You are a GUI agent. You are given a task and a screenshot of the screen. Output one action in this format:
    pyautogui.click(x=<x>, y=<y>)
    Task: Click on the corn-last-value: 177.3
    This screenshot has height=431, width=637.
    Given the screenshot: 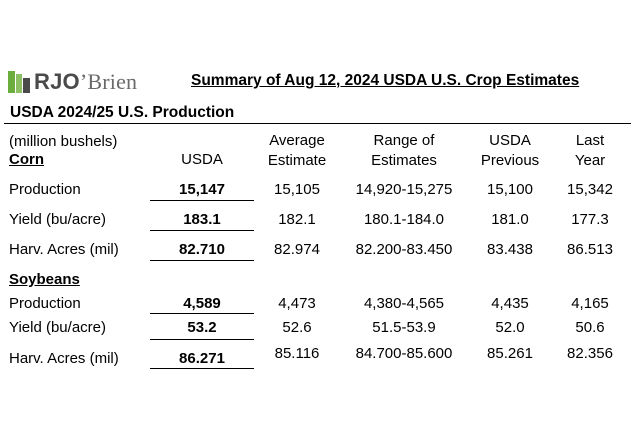 What is the action you would take?
    pyautogui.click(x=590, y=219)
    